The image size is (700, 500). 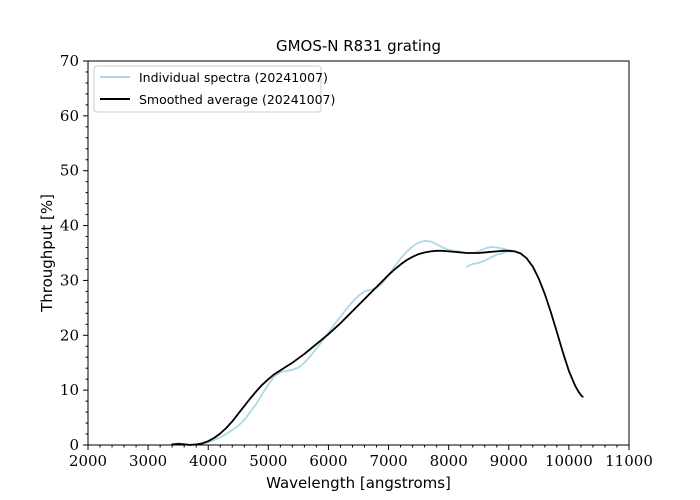 What do you see at coordinates (207, 89) in the screenshot?
I see `legend-box` at bounding box center [207, 89].